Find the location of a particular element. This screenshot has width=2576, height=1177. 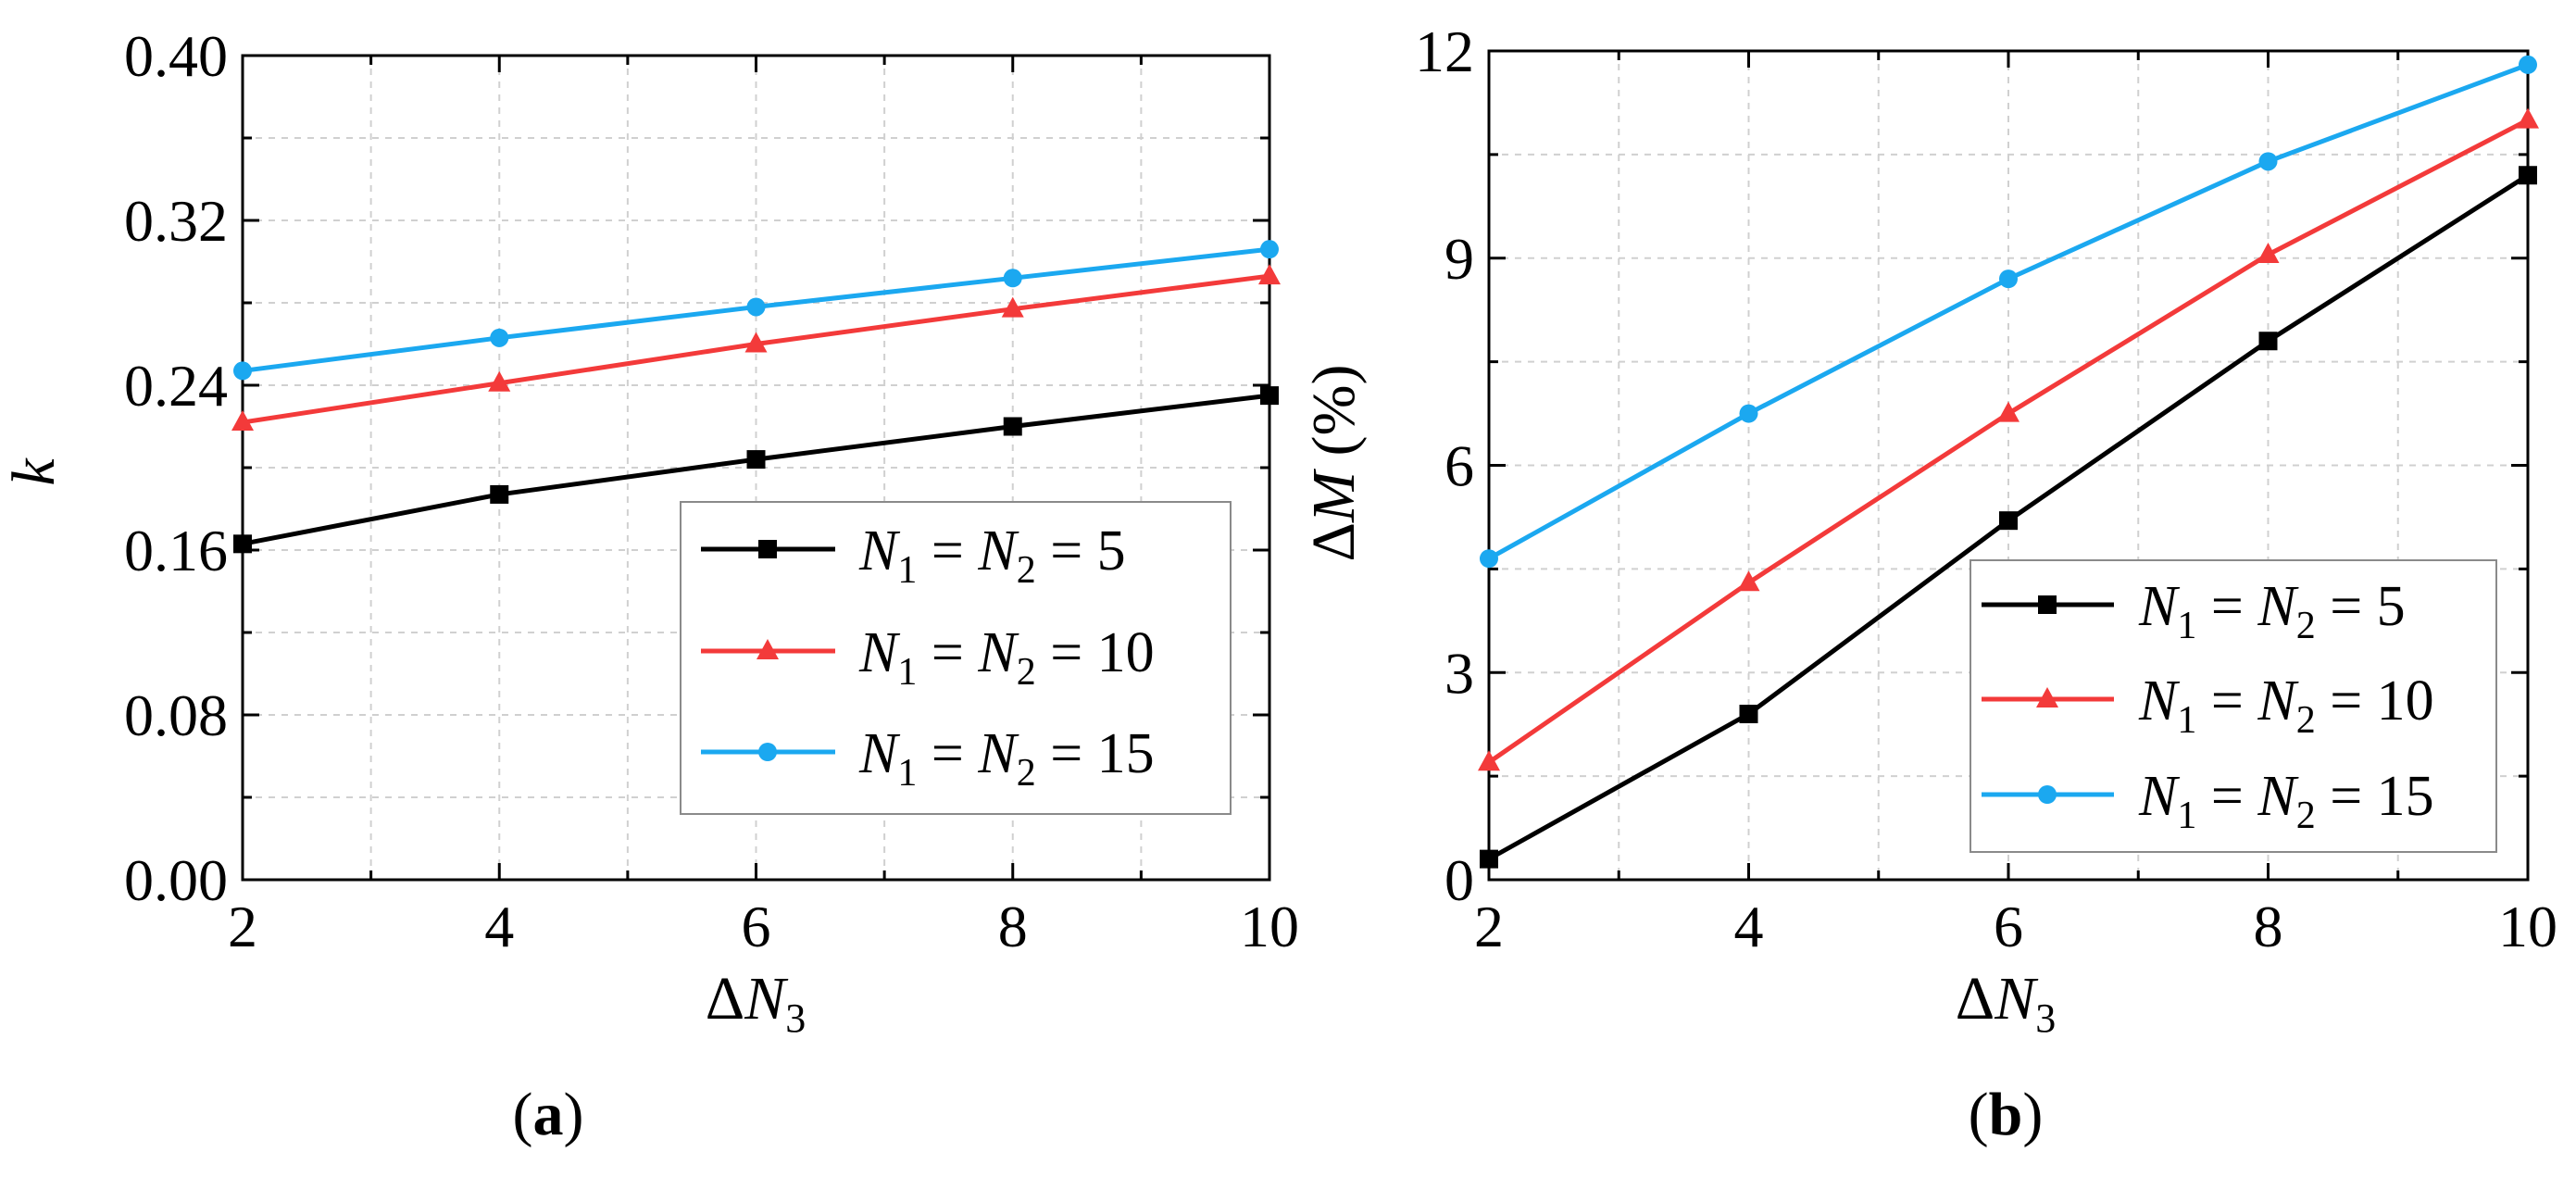

xlabel-a-sub: 3 is located at coordinates (795, 1018).